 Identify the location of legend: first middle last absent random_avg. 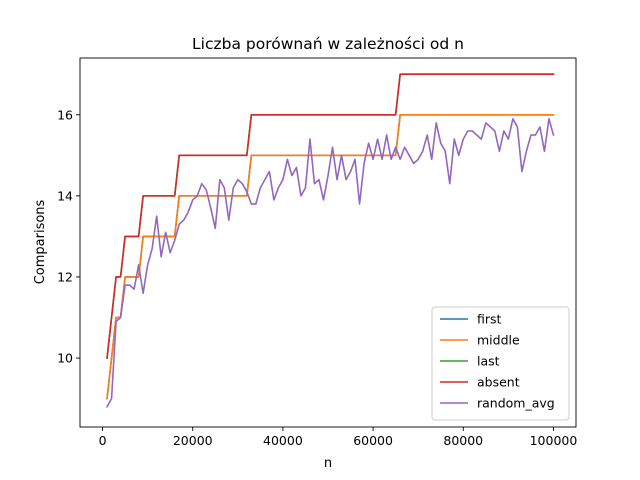
(500, 363).